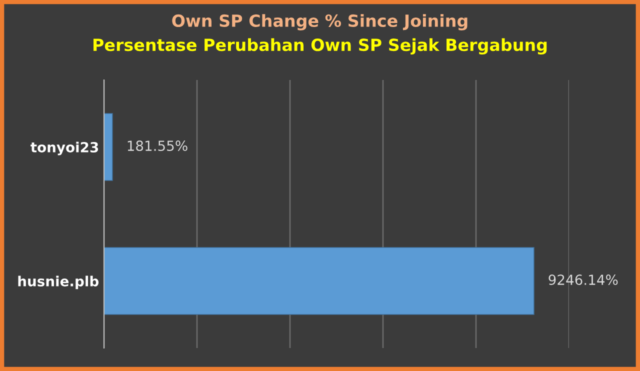  Describe the element at coordinates (158, 146) in the screenshot. I see `data-label: 181.55%` at that location.